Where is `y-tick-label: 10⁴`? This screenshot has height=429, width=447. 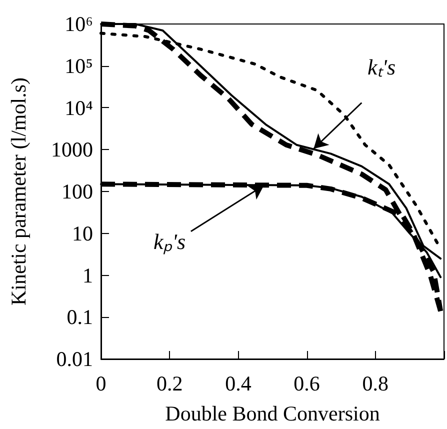
y-tick-label: 10⁴ is located at coordinates (78, 108).